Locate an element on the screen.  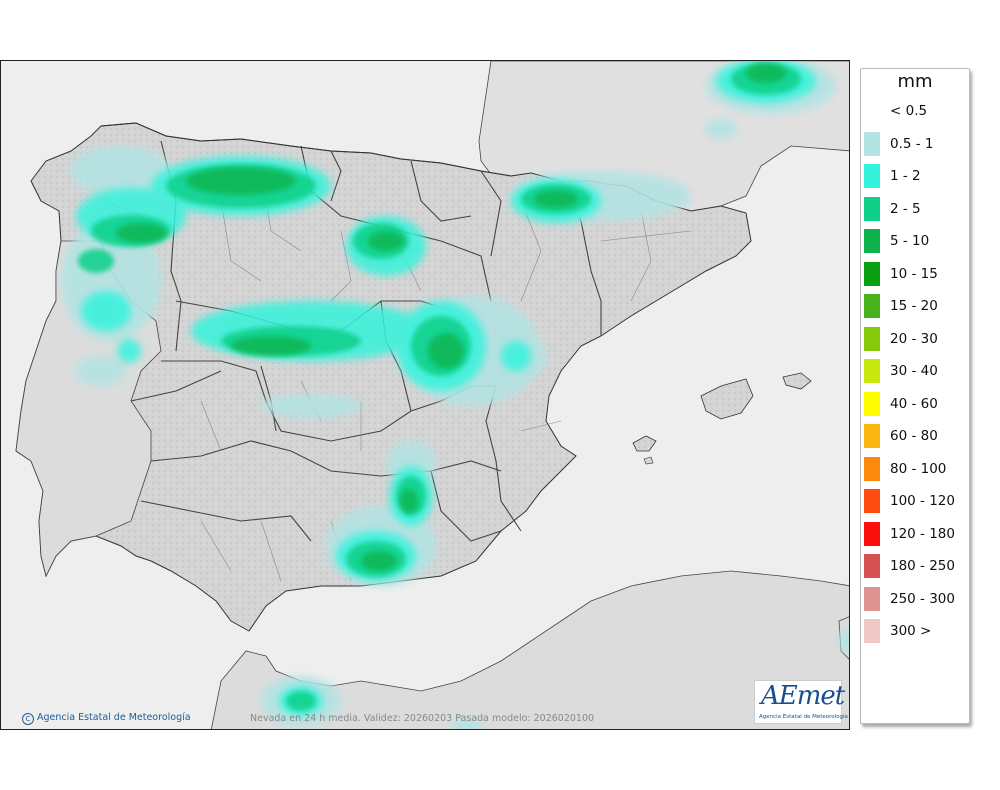
legend-label: 30 - 40 is located at coordinates (914, 371).